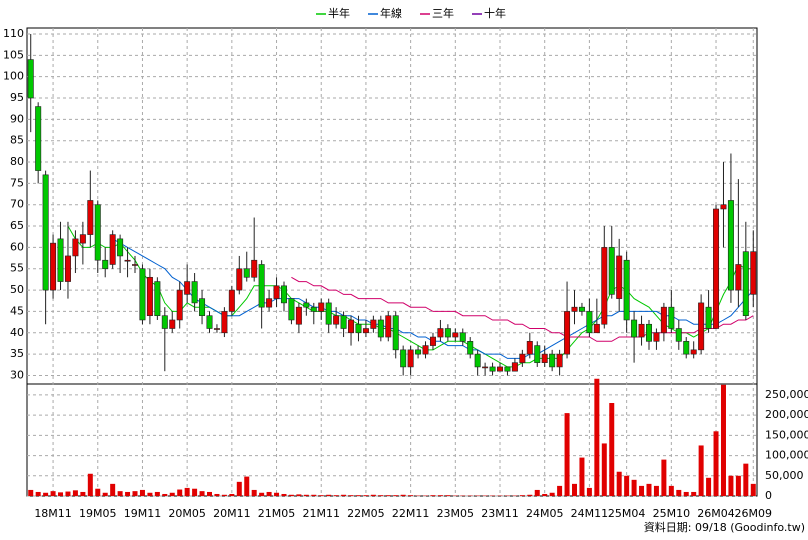 The height and width of the screenshot is (540, 808). What do you see at coordinates (443, 13) in the screenshot?
I see `legend-label: 三年` at bounding box center [443, 13].